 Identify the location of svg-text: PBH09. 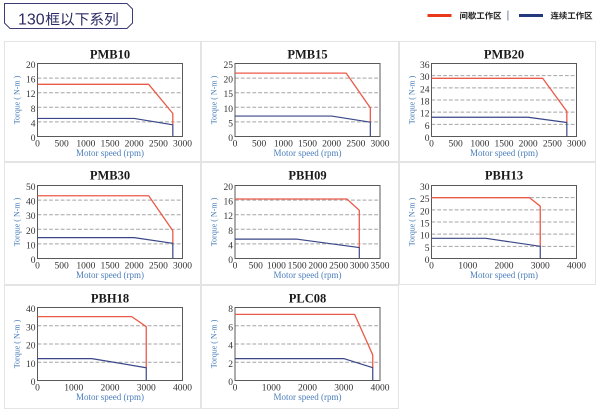
(307, 176).